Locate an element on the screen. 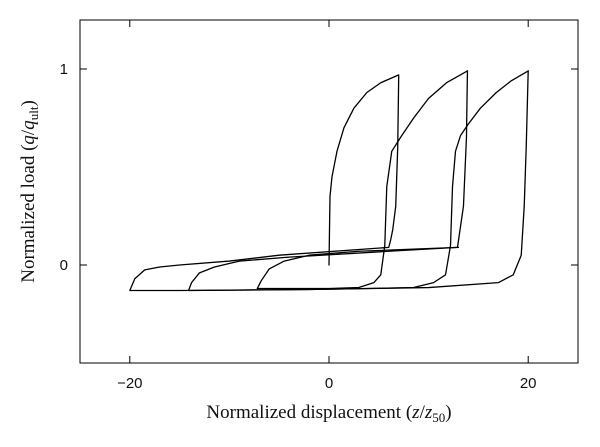 The image size is (600, 447). x-axis-title: Normalized displacement (z/z50) is located at coordinates (328, 413).